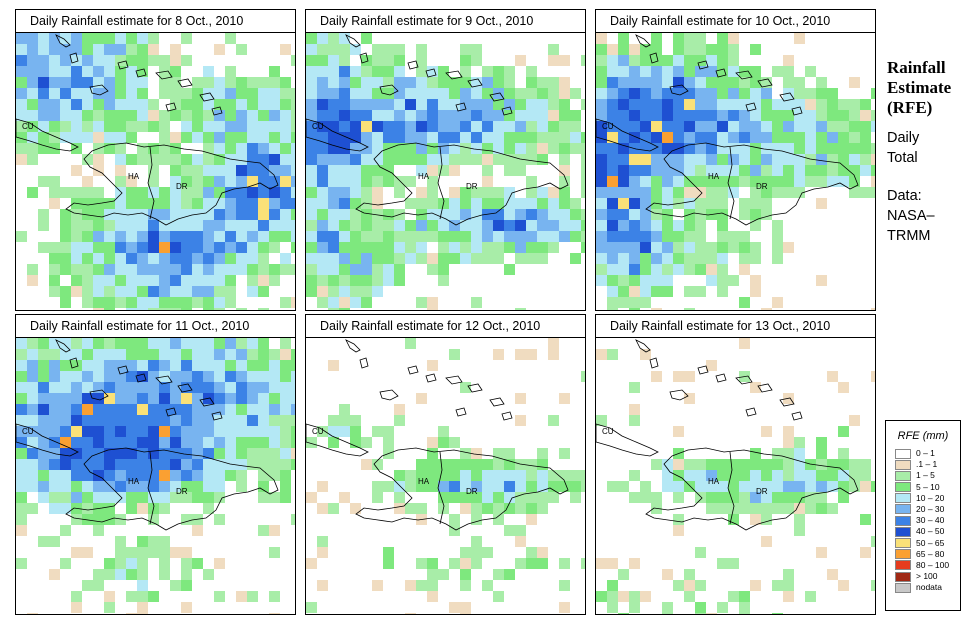 The width and height of the screenshot is (971, 635). Describe the element at coordinates (714, 481) in the screenshot. I see `country-label-ha: HA` at that location.